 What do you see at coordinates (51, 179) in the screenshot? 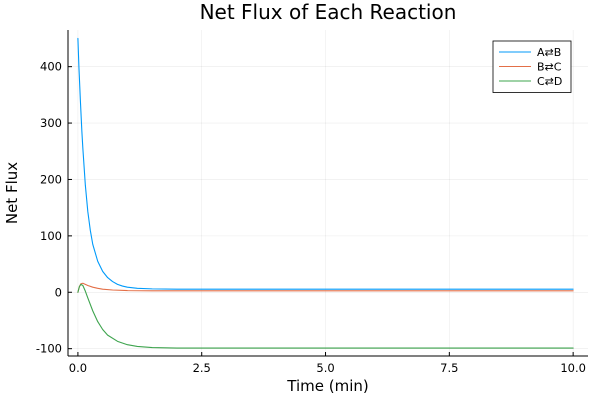
I see `y-tick-label: 200` at bounding box center [51, 179].